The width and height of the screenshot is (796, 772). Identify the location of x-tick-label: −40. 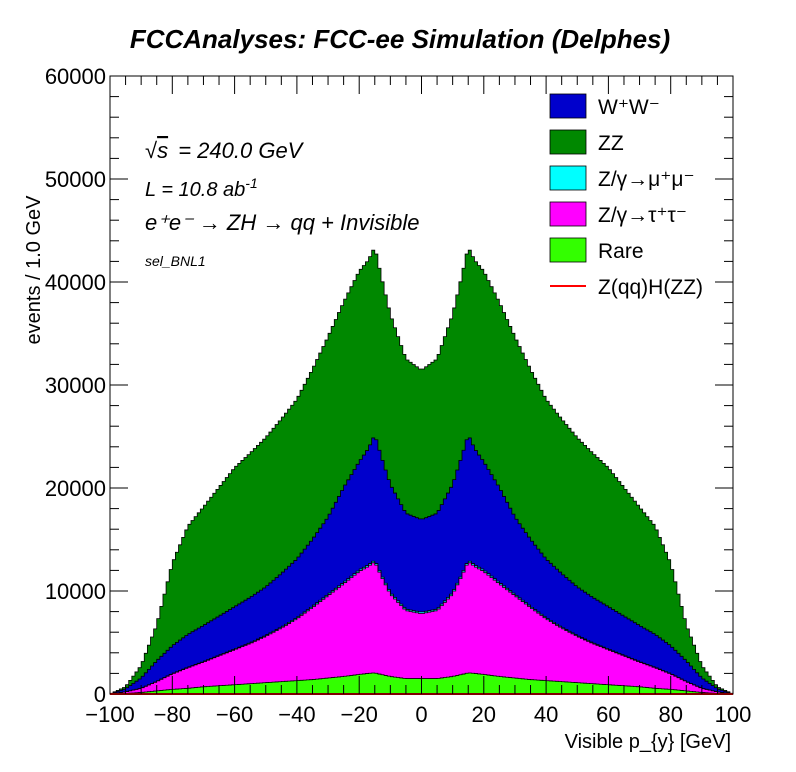
(296, 714).